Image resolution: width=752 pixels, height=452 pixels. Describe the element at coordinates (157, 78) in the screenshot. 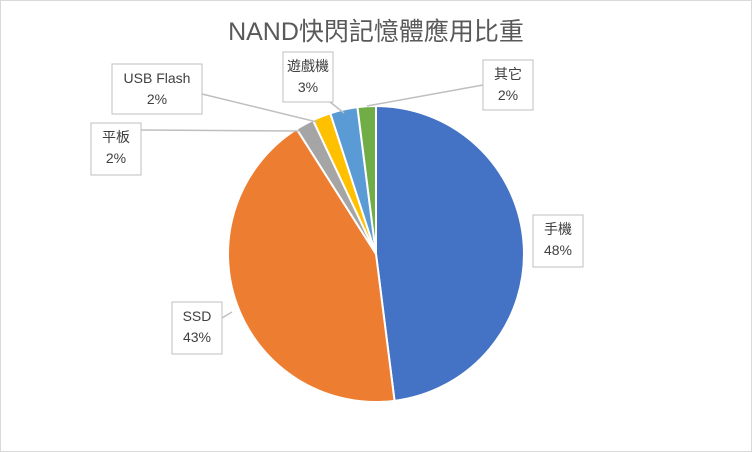

I see `label-name-usb-flash: USB Flash` at that location.